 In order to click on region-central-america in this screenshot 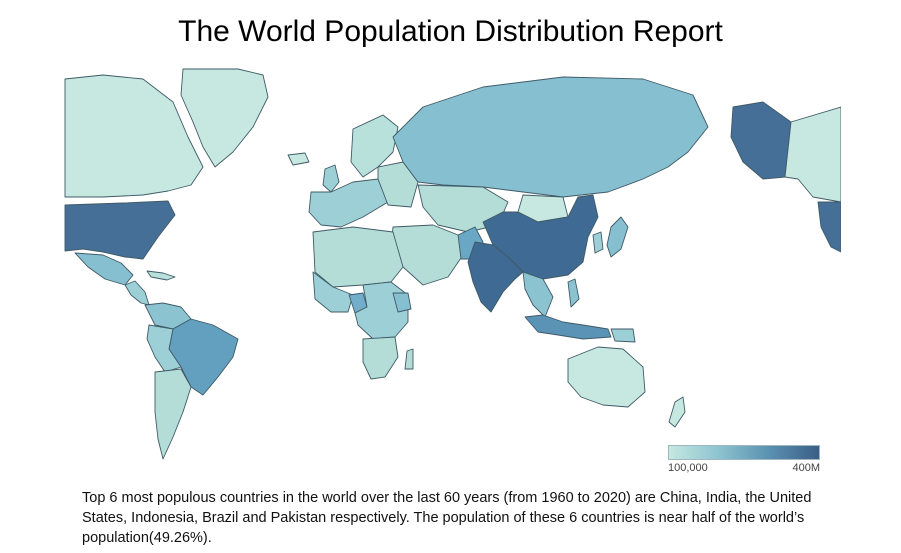, I will do `click(137, 293)`.